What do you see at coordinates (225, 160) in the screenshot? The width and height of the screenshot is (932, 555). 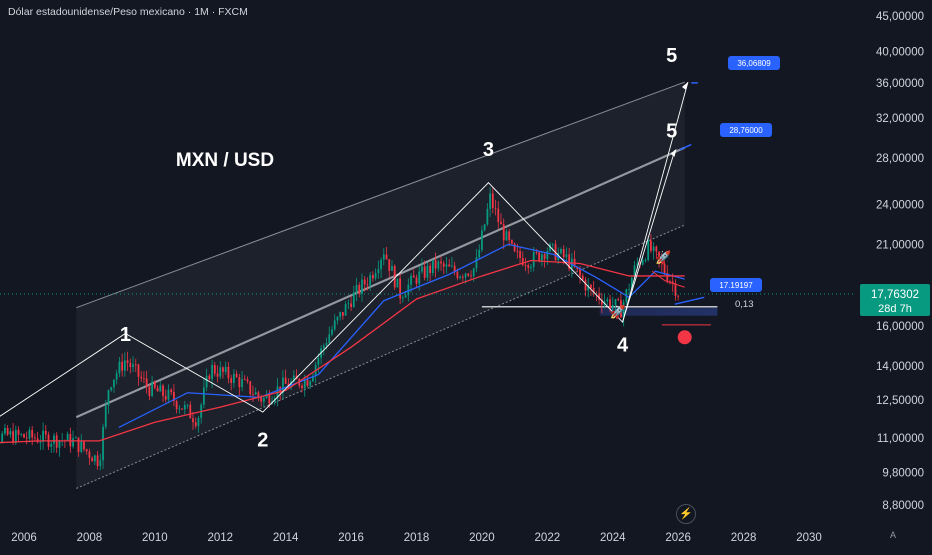 I see `chart-title: MXN / USD` at bounding box center [225, 160].